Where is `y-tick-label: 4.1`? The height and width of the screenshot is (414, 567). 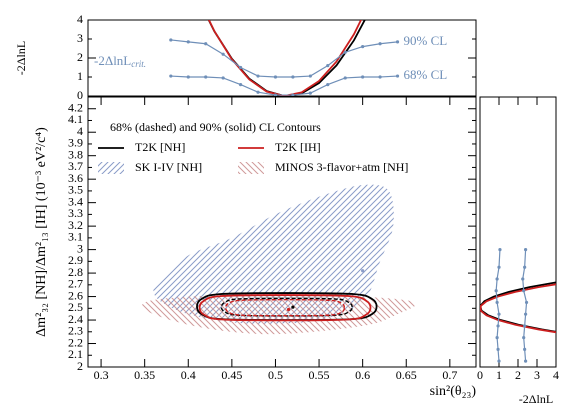
y-tick-label: 4.1 is located at coordinates (75, 119).